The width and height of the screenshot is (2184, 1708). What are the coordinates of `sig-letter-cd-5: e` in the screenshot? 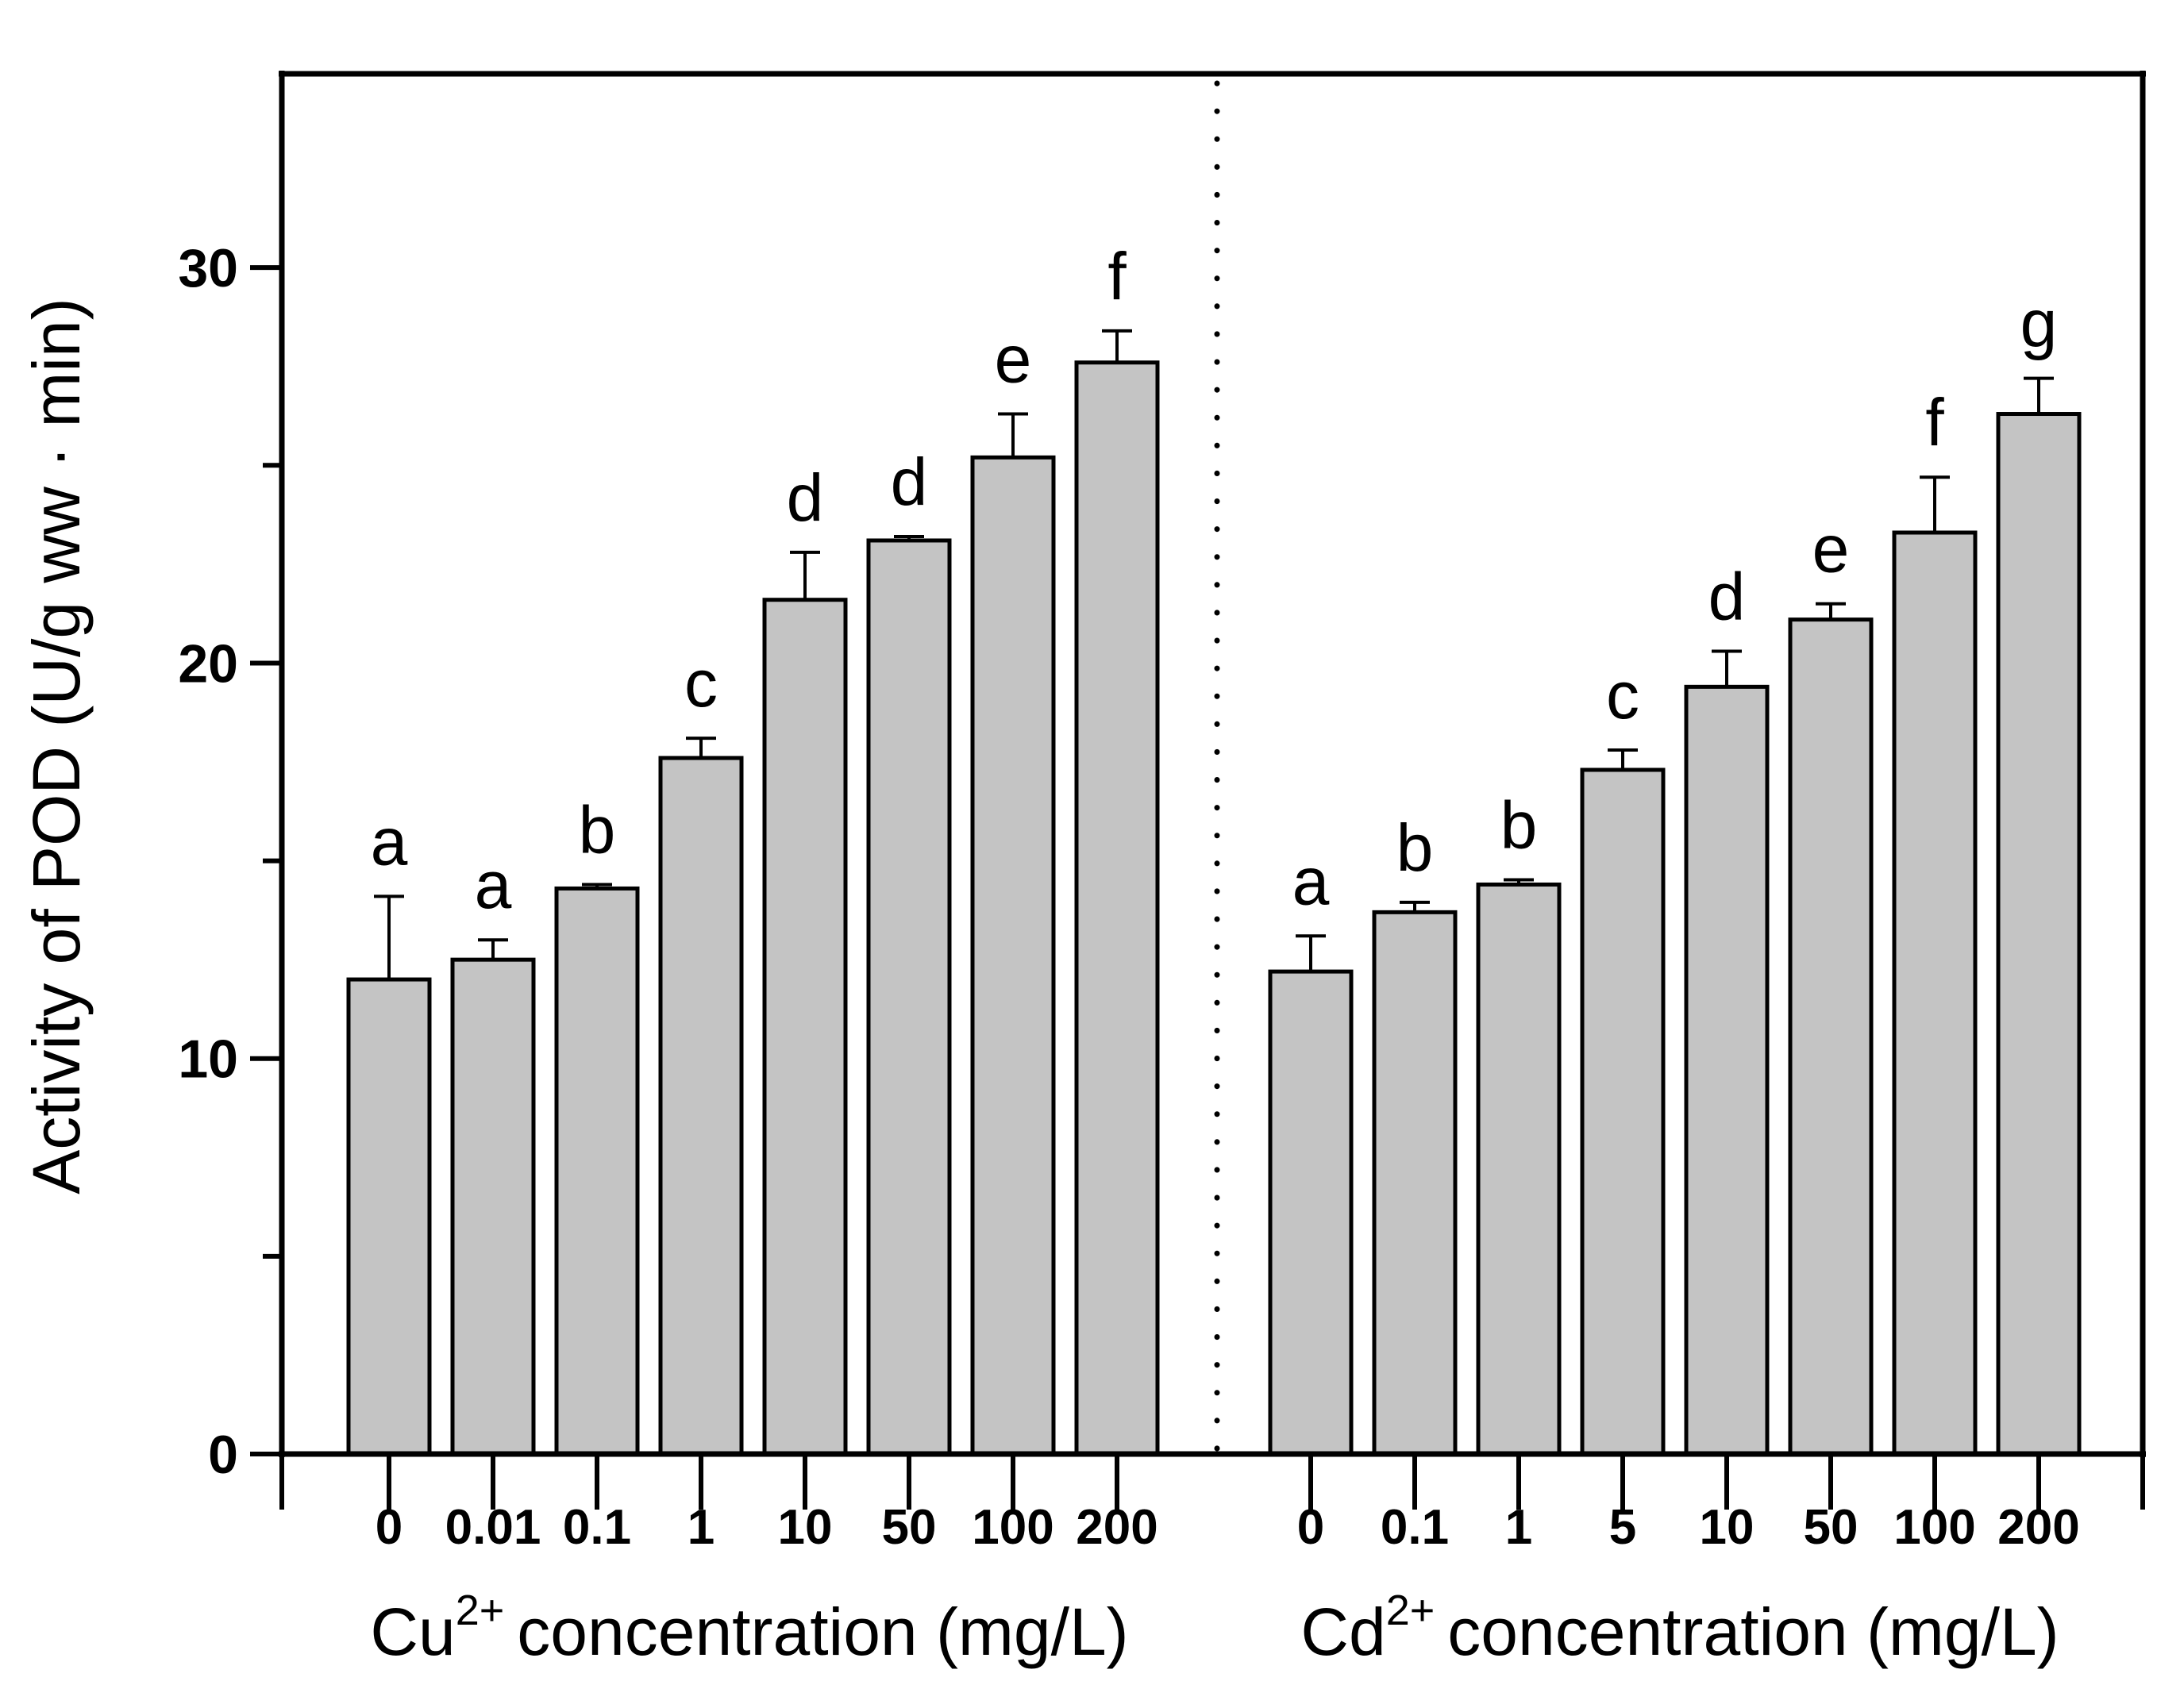 It's located at (1831, 549).